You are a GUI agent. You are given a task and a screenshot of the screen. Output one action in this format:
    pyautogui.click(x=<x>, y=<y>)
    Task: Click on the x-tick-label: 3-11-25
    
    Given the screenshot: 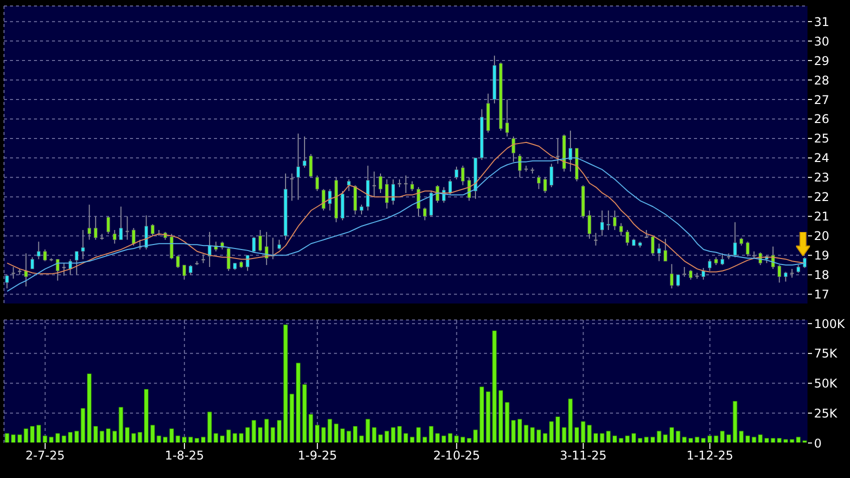 What is the action you would take?
    pyautogui.click(x=583, y=455)
    